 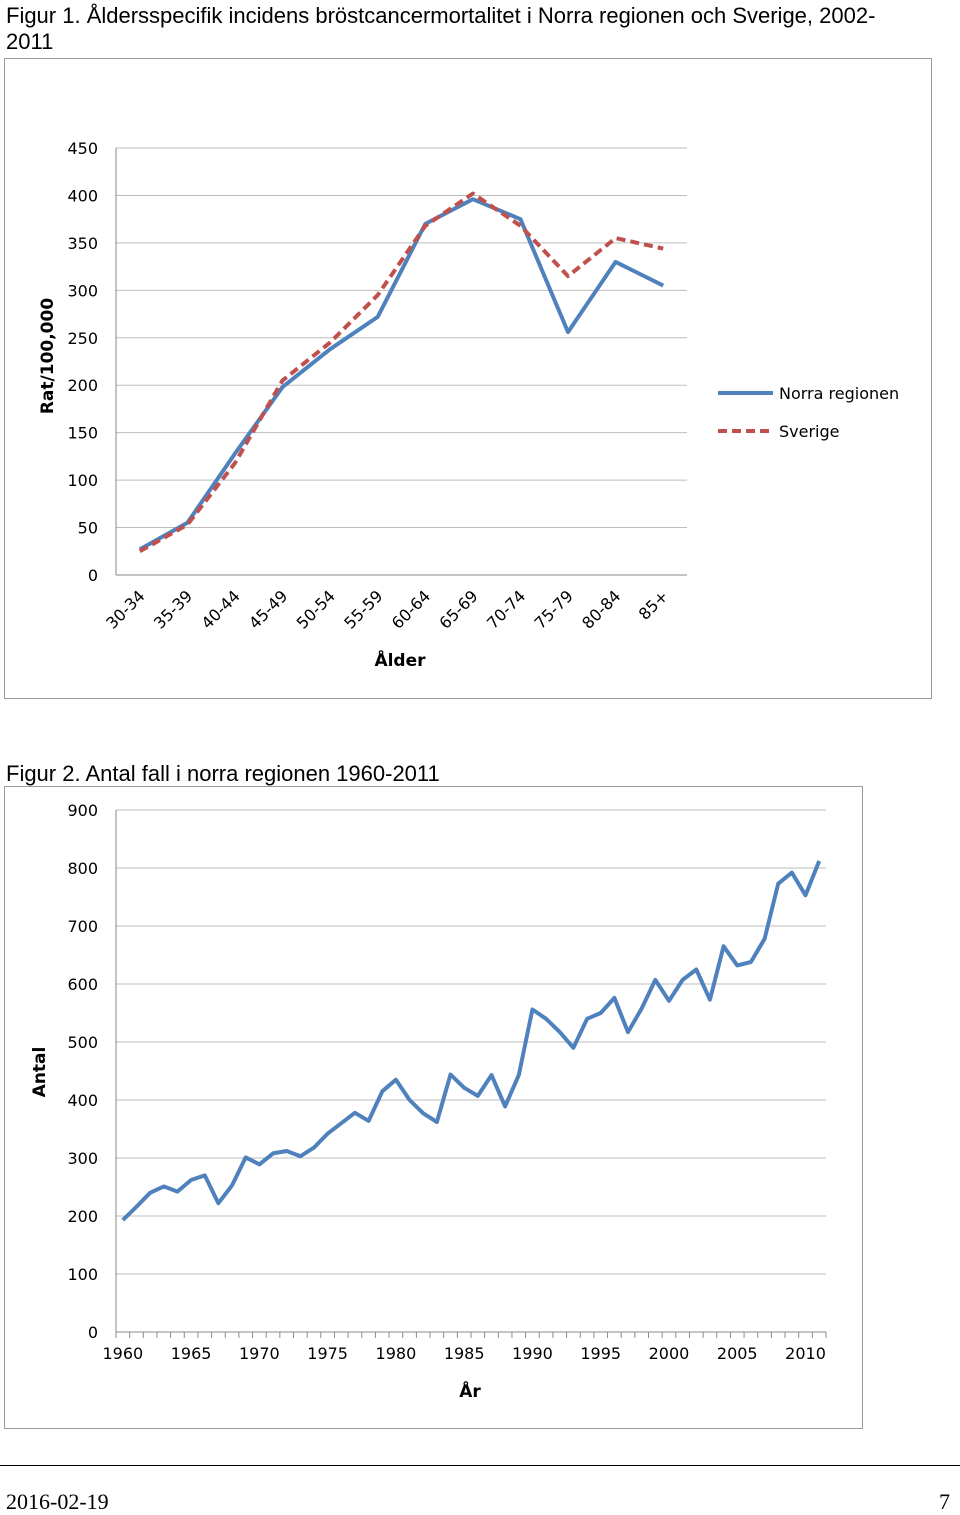 I want to click on chart1-x-tick-label: 85+, so click(x=653, y=604).